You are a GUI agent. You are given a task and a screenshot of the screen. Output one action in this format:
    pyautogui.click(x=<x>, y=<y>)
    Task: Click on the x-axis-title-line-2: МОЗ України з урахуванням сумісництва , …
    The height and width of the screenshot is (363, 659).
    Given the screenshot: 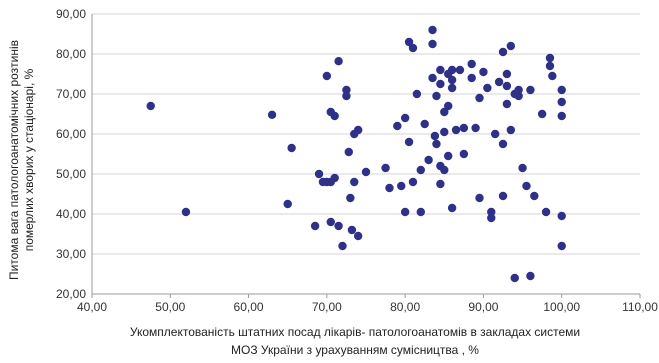 What is the action you would take?
    pyautogui.click(x=355, y=350)
    